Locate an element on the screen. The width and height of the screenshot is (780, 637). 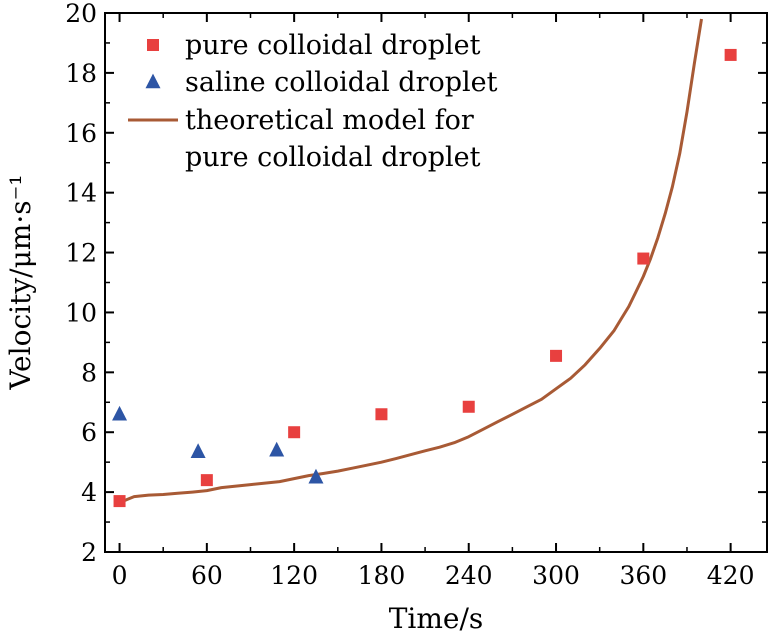
y-tick-label: 12 is located at coordinates (81, 253).